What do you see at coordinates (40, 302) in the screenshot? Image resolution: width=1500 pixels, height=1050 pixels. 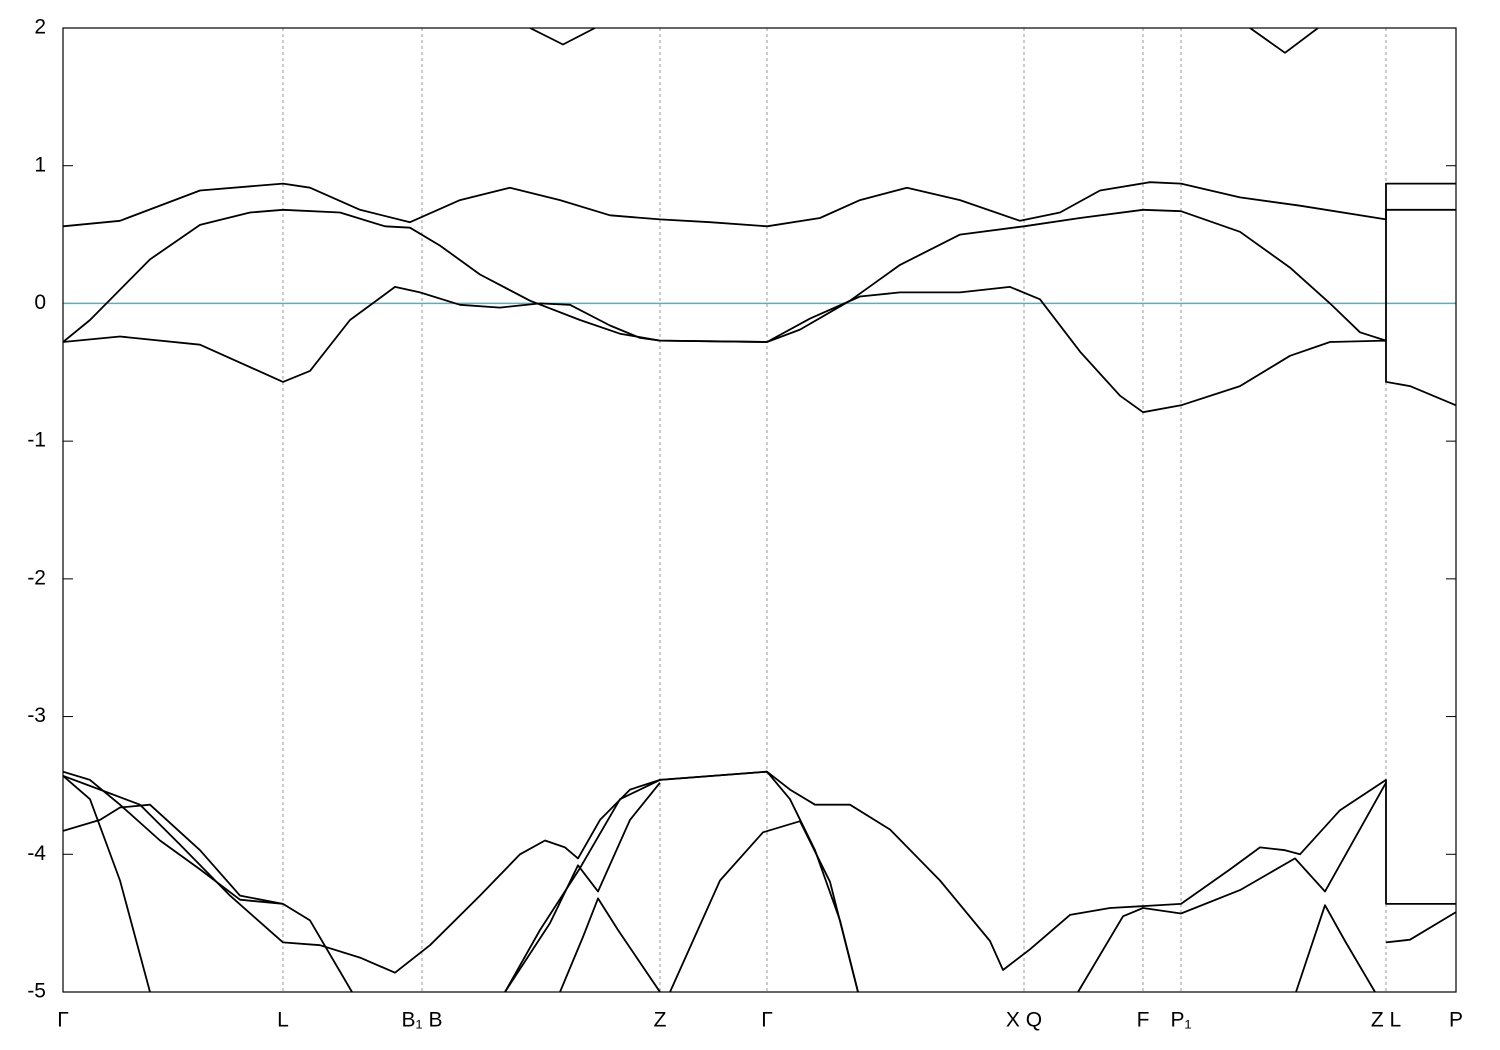 I see `y-tick-label: 0` at bounding box center [40, 302].